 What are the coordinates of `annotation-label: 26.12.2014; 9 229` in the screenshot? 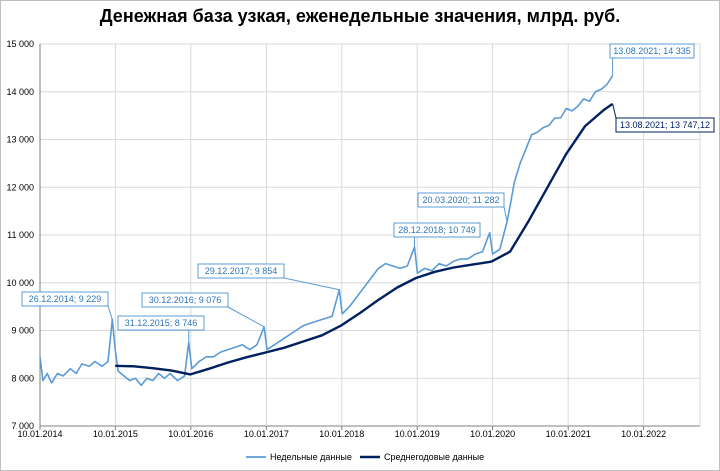 It's located at (65, 299).